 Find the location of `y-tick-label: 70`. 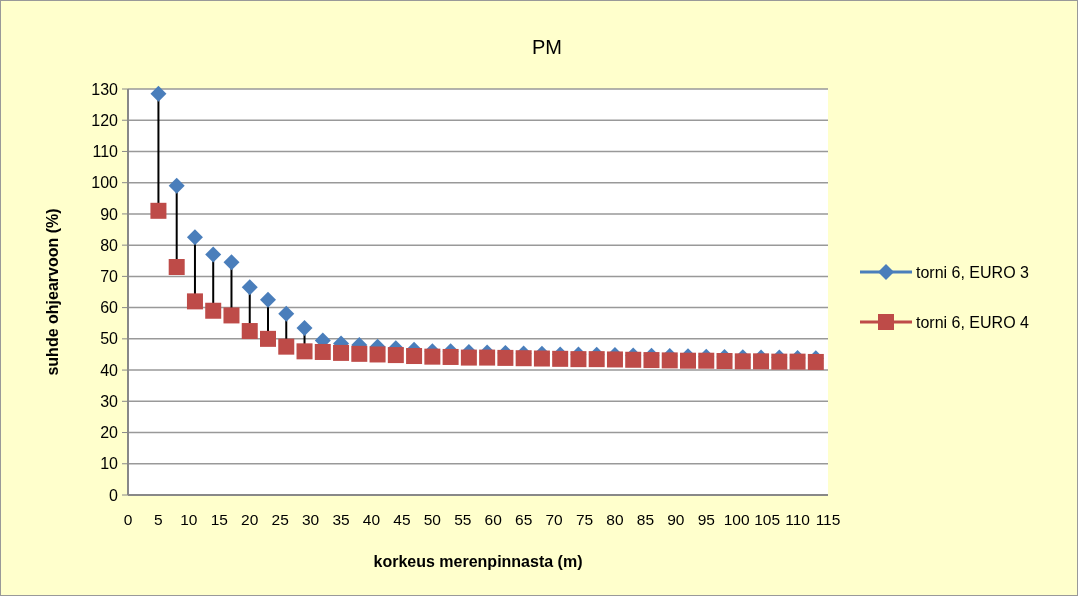

y-tick-label: 70 is located at coordinates (109, 276).